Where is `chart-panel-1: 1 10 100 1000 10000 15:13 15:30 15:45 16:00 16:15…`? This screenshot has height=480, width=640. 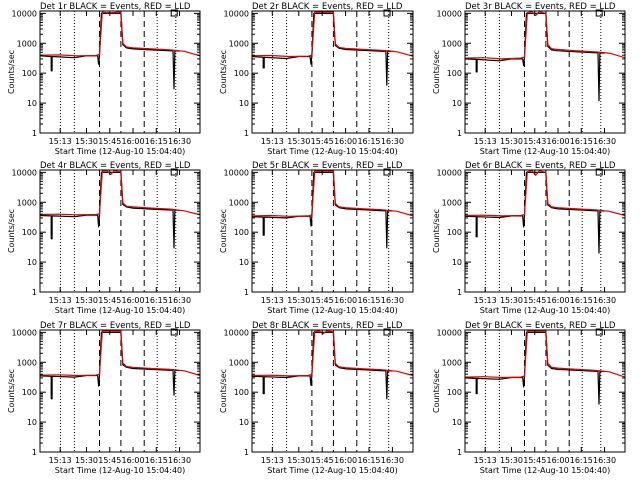 chart-panel-1: 1 10 100 1000 10000 15:13 15:30 15:45 16:00 16:15… is located at coordinates (104, 79).